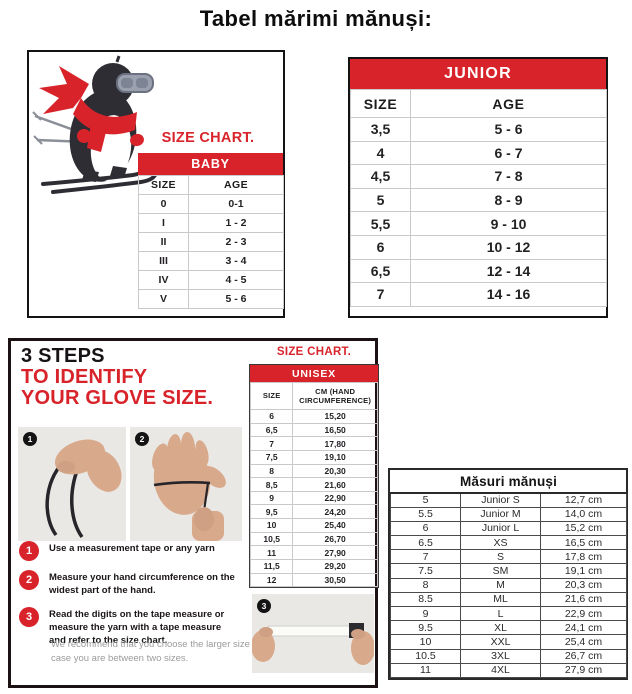  What do you see at coordinates (314, 373) in the screenshot?
I see `unisex-table-title: UNISEX` at bounding box center [314, 373].